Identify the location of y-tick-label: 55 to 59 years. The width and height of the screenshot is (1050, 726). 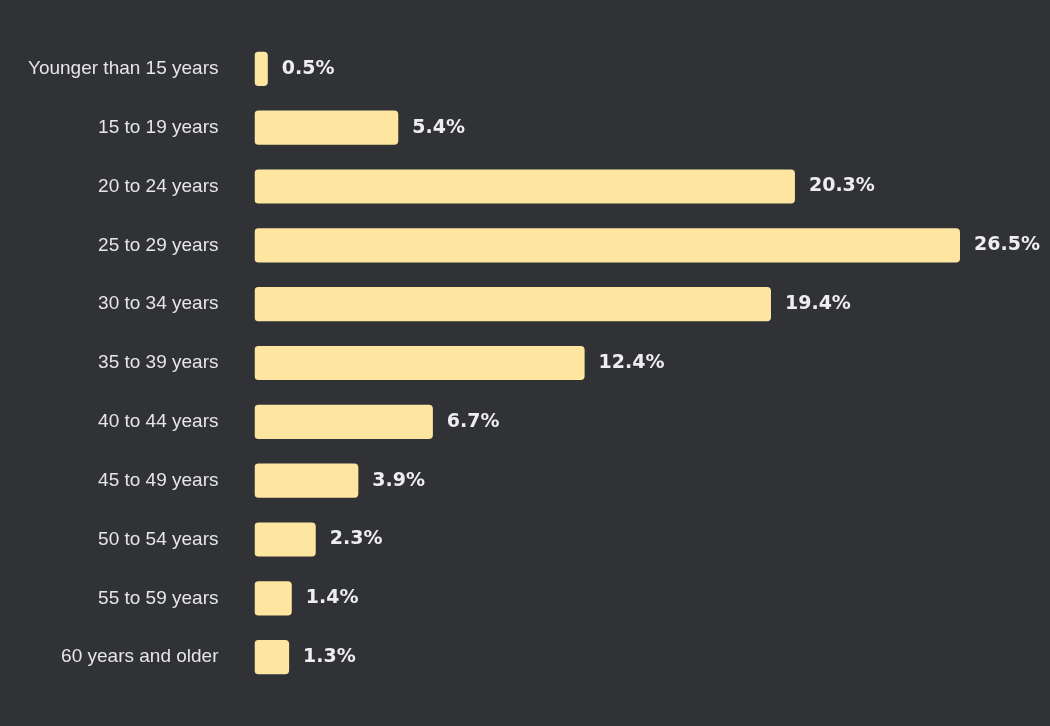
(158, 597).